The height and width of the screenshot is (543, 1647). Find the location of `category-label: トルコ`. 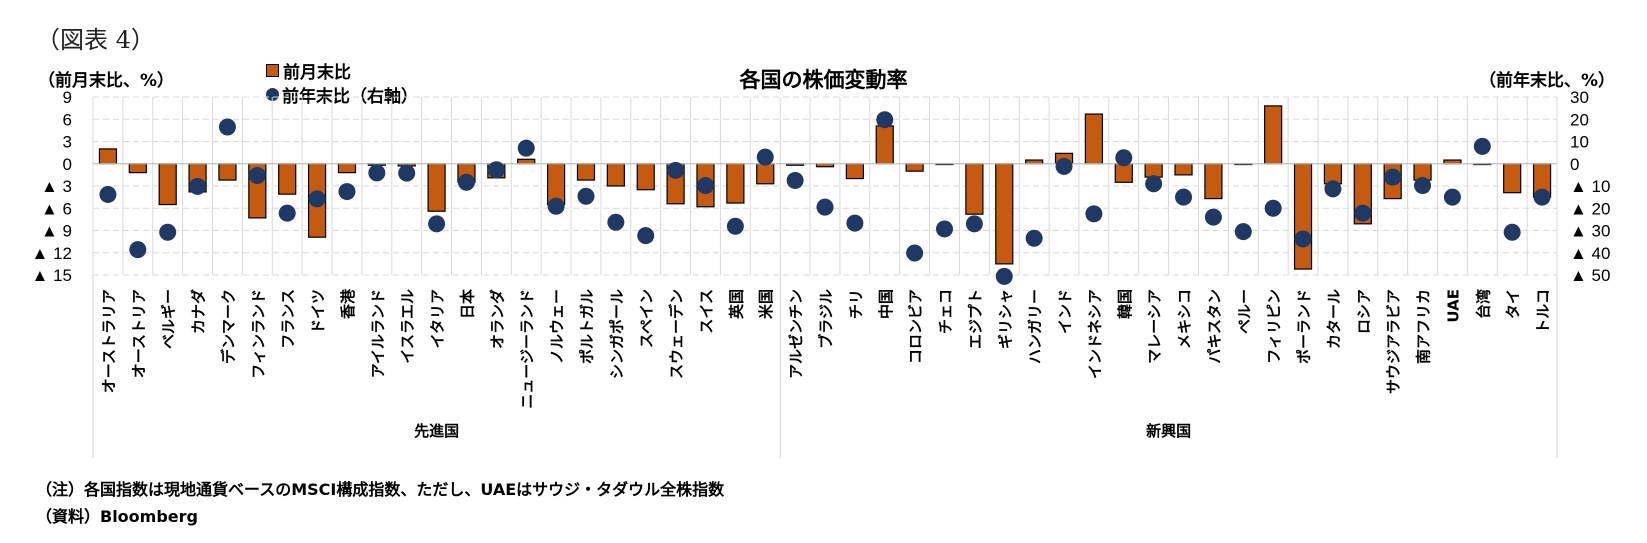

category-label: トルコ is located at coordinates (1543, 311).